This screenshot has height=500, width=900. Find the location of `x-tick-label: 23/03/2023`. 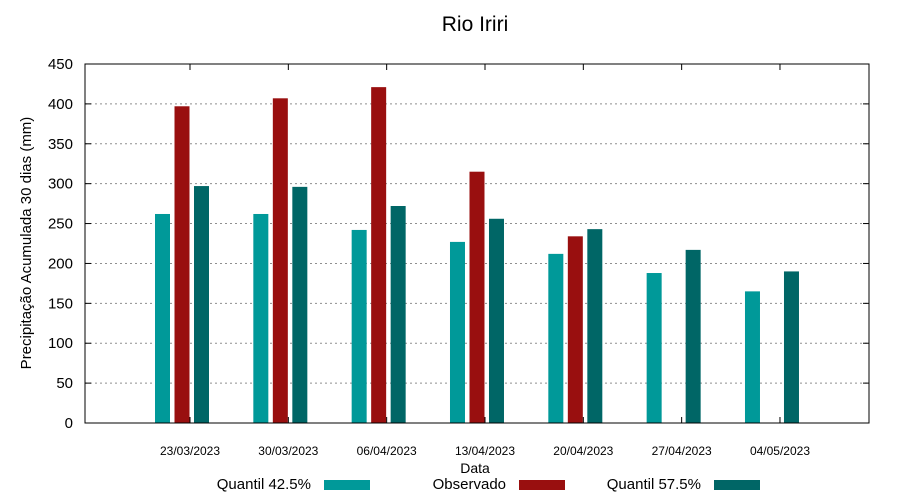

x-tick-label: 23/03/2023 is located at coordinates (190, 451).